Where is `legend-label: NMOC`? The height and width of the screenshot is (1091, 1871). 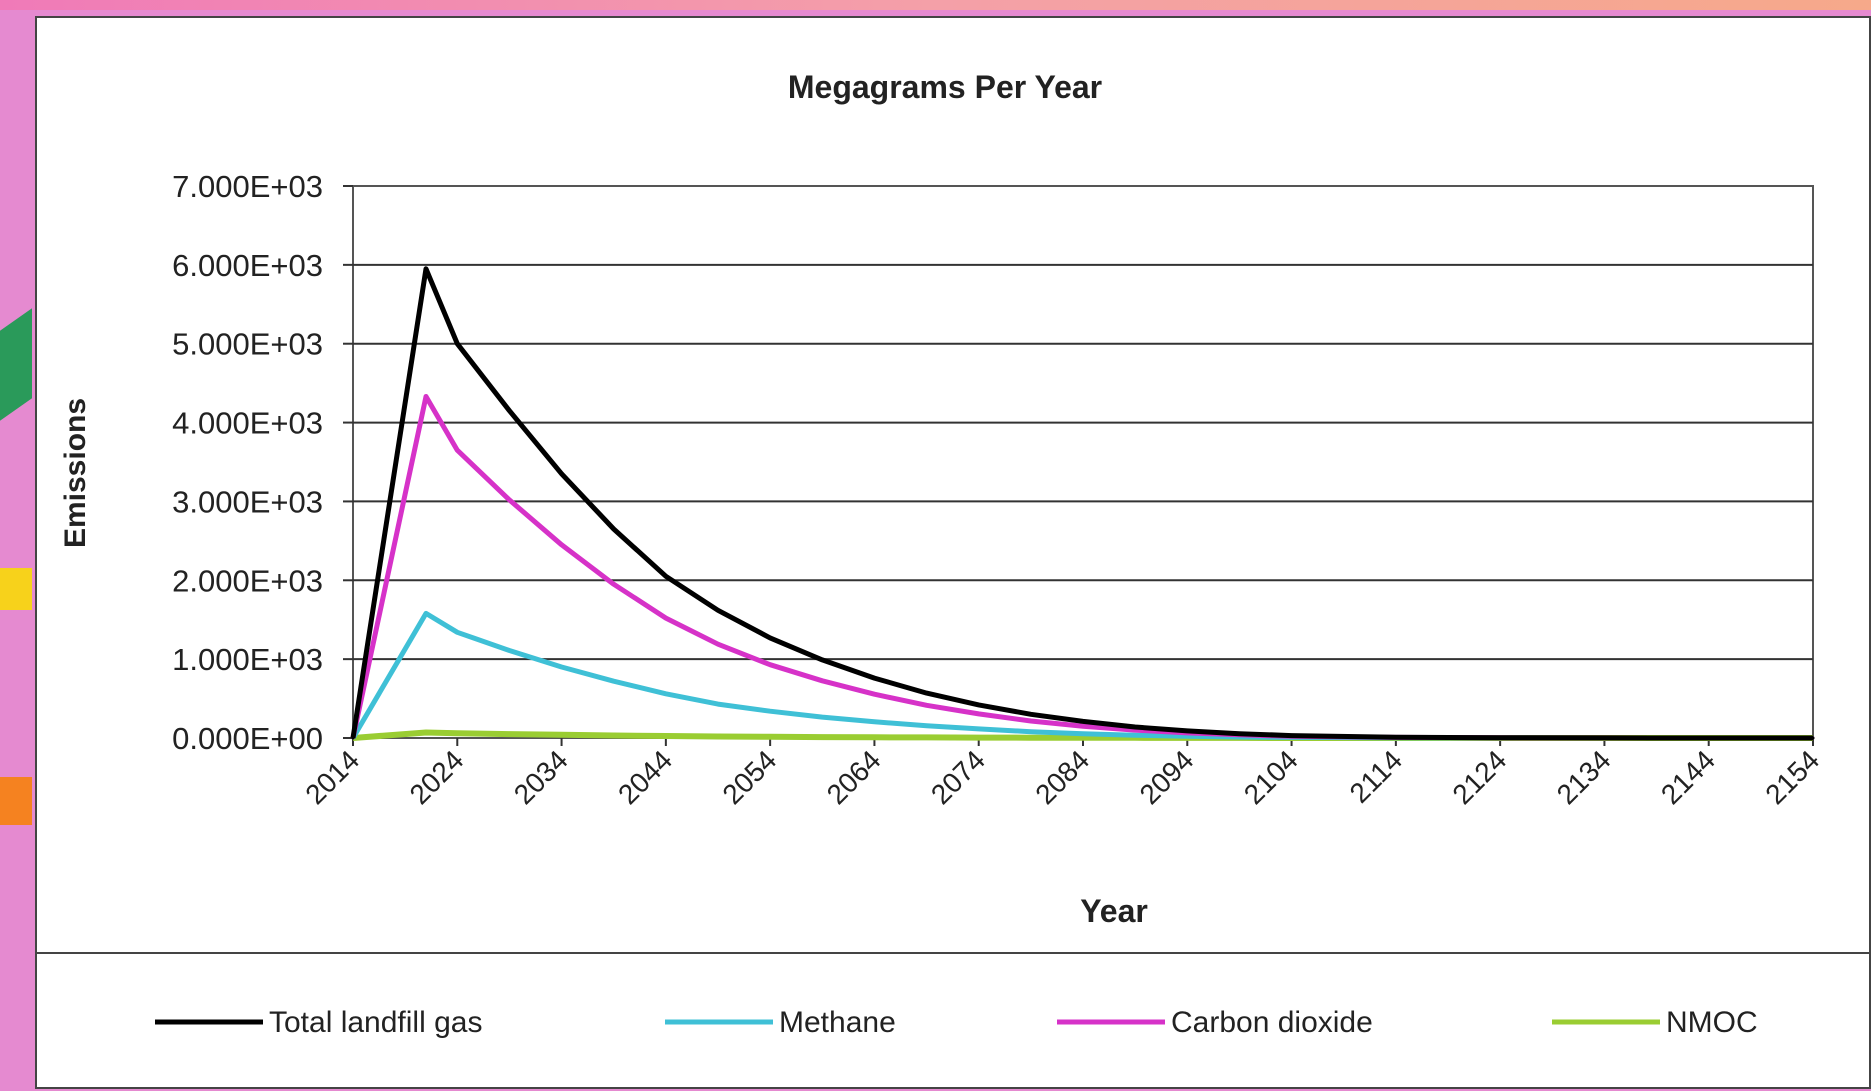 legend-label: NMOC is located at coordinates (1712, 1022).